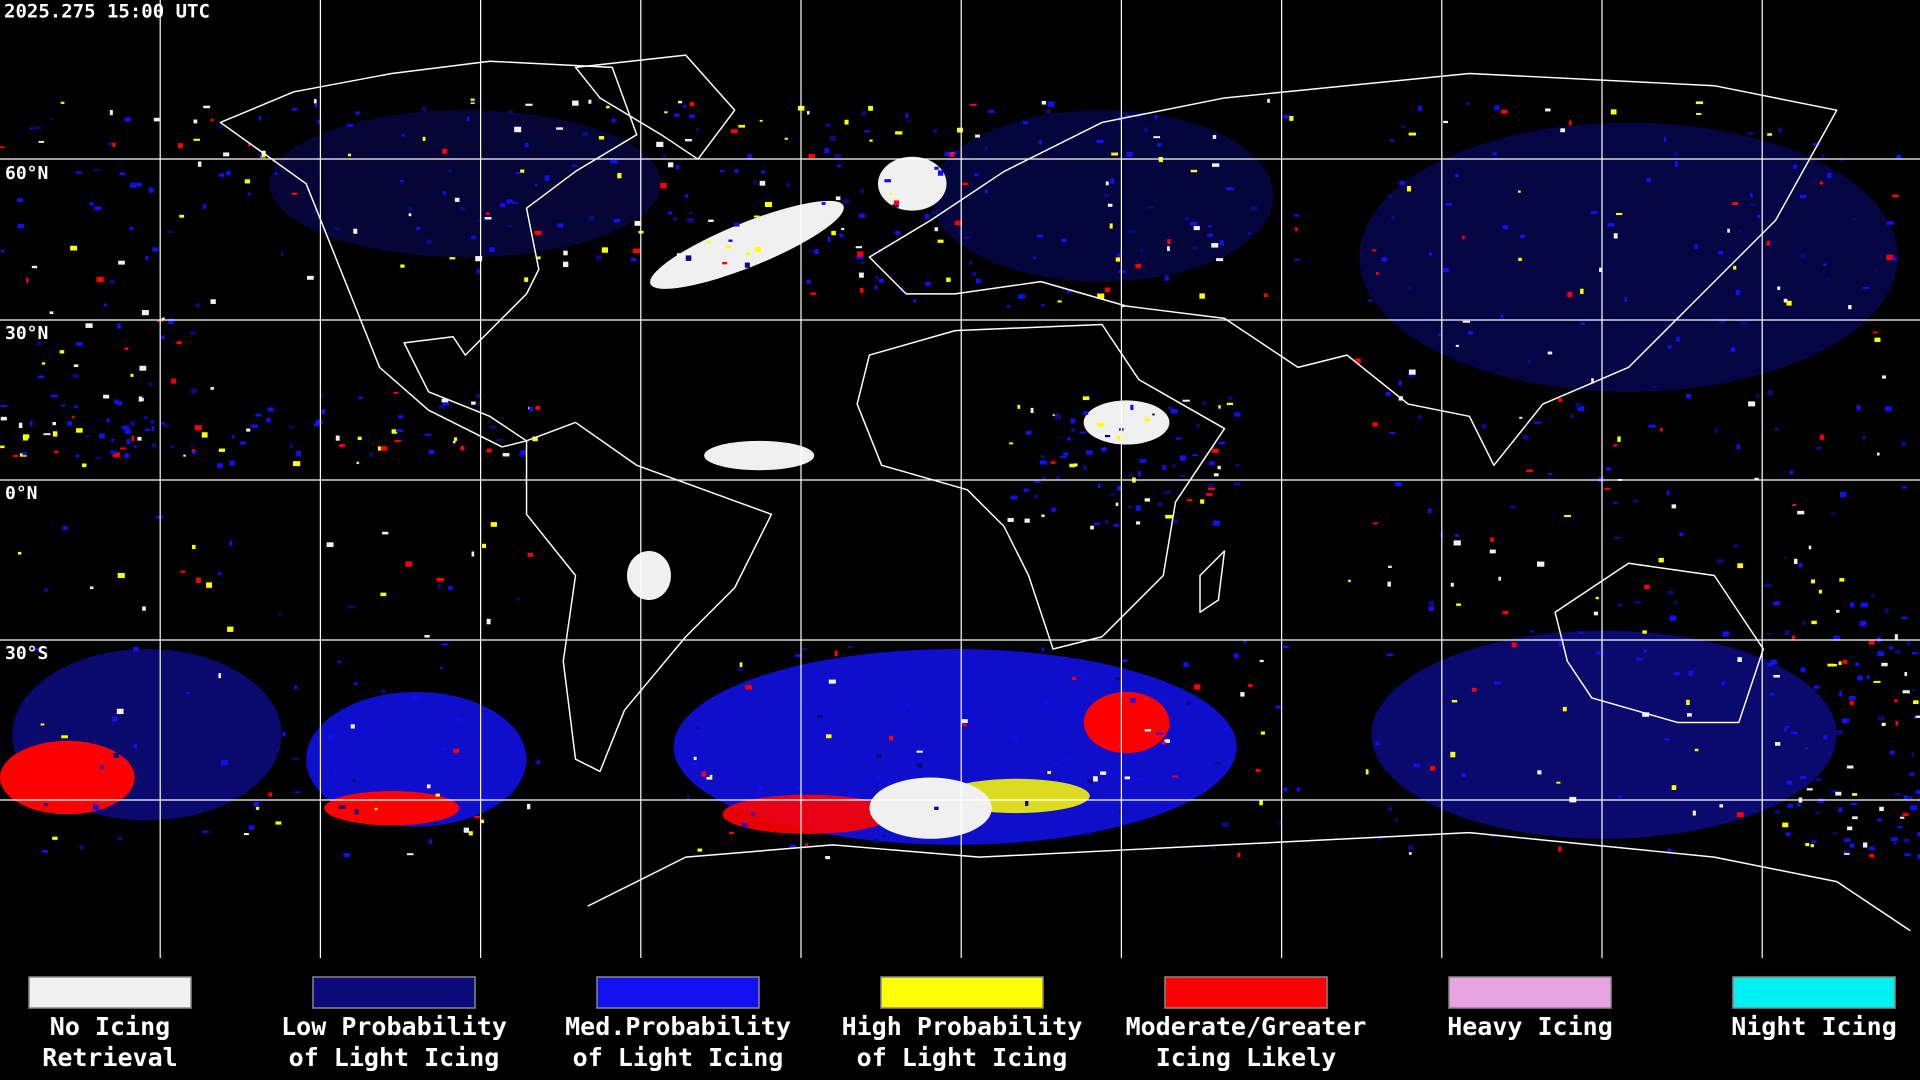  I want to click on coastline, so click(649, 597).